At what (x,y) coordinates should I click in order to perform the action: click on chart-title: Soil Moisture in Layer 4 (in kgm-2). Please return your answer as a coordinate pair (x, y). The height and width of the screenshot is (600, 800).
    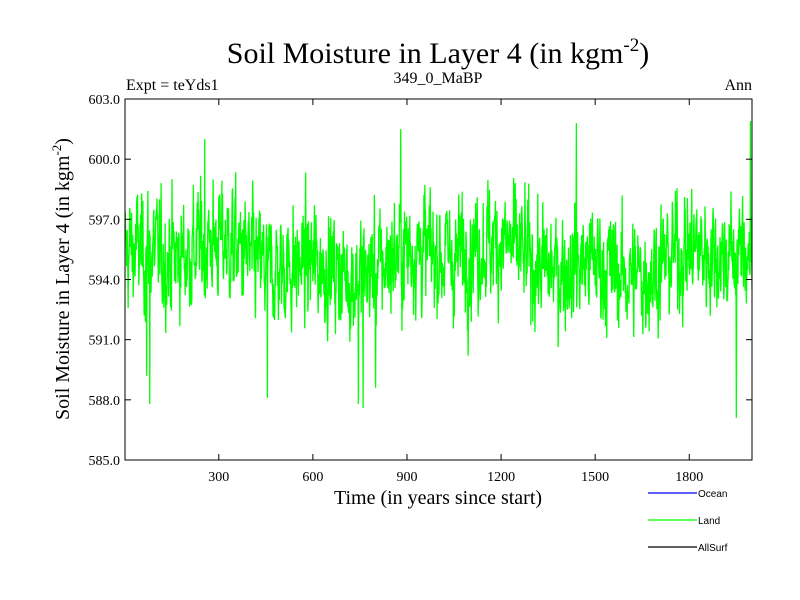
    Looking at the image, I should click on (438, 52).